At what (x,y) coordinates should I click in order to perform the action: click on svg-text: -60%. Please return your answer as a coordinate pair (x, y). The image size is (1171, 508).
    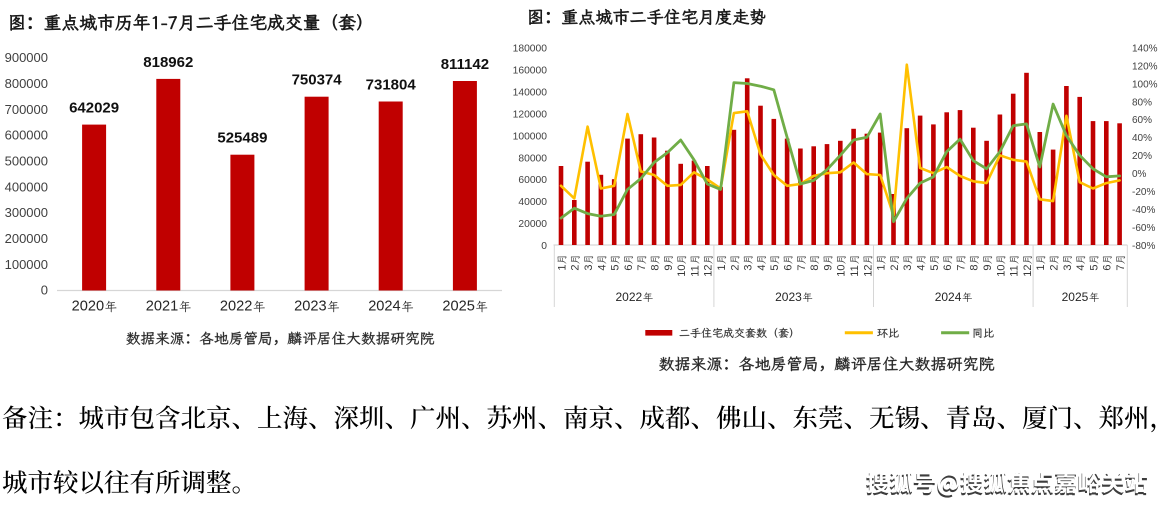
    Looking at the image, I should click on (1143, 228).